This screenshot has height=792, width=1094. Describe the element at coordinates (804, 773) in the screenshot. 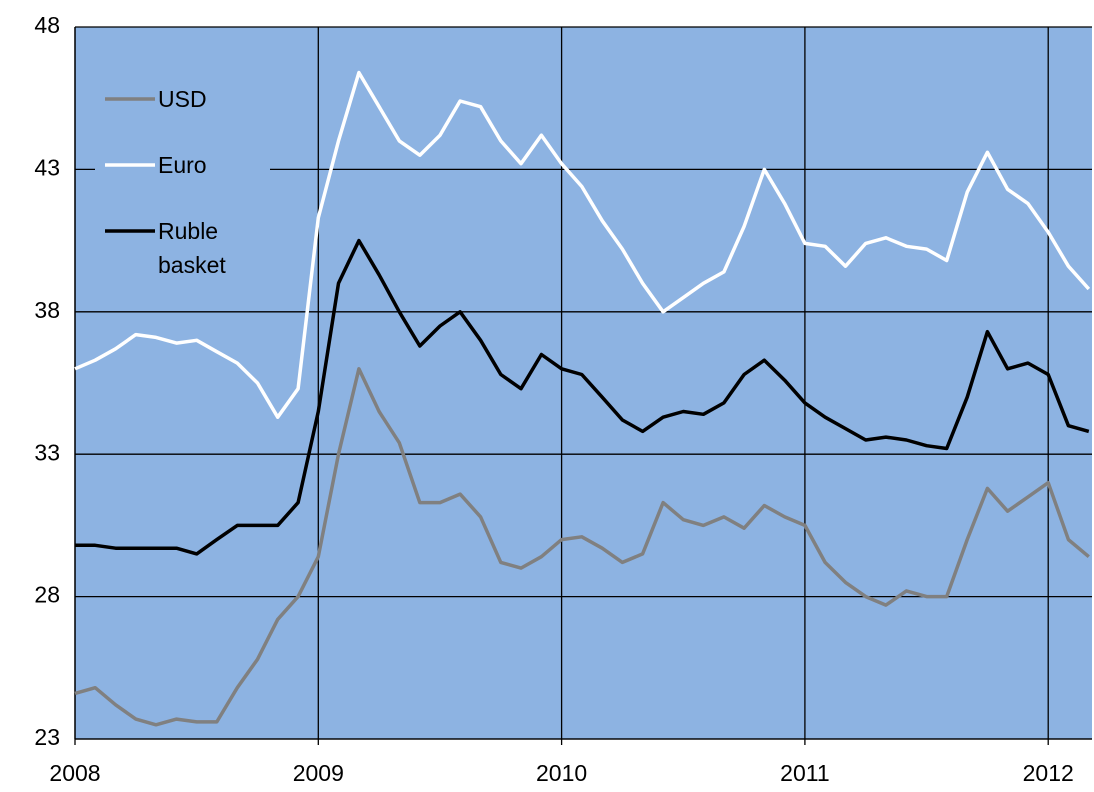

I see `x-tick-label: 2011` at that location.